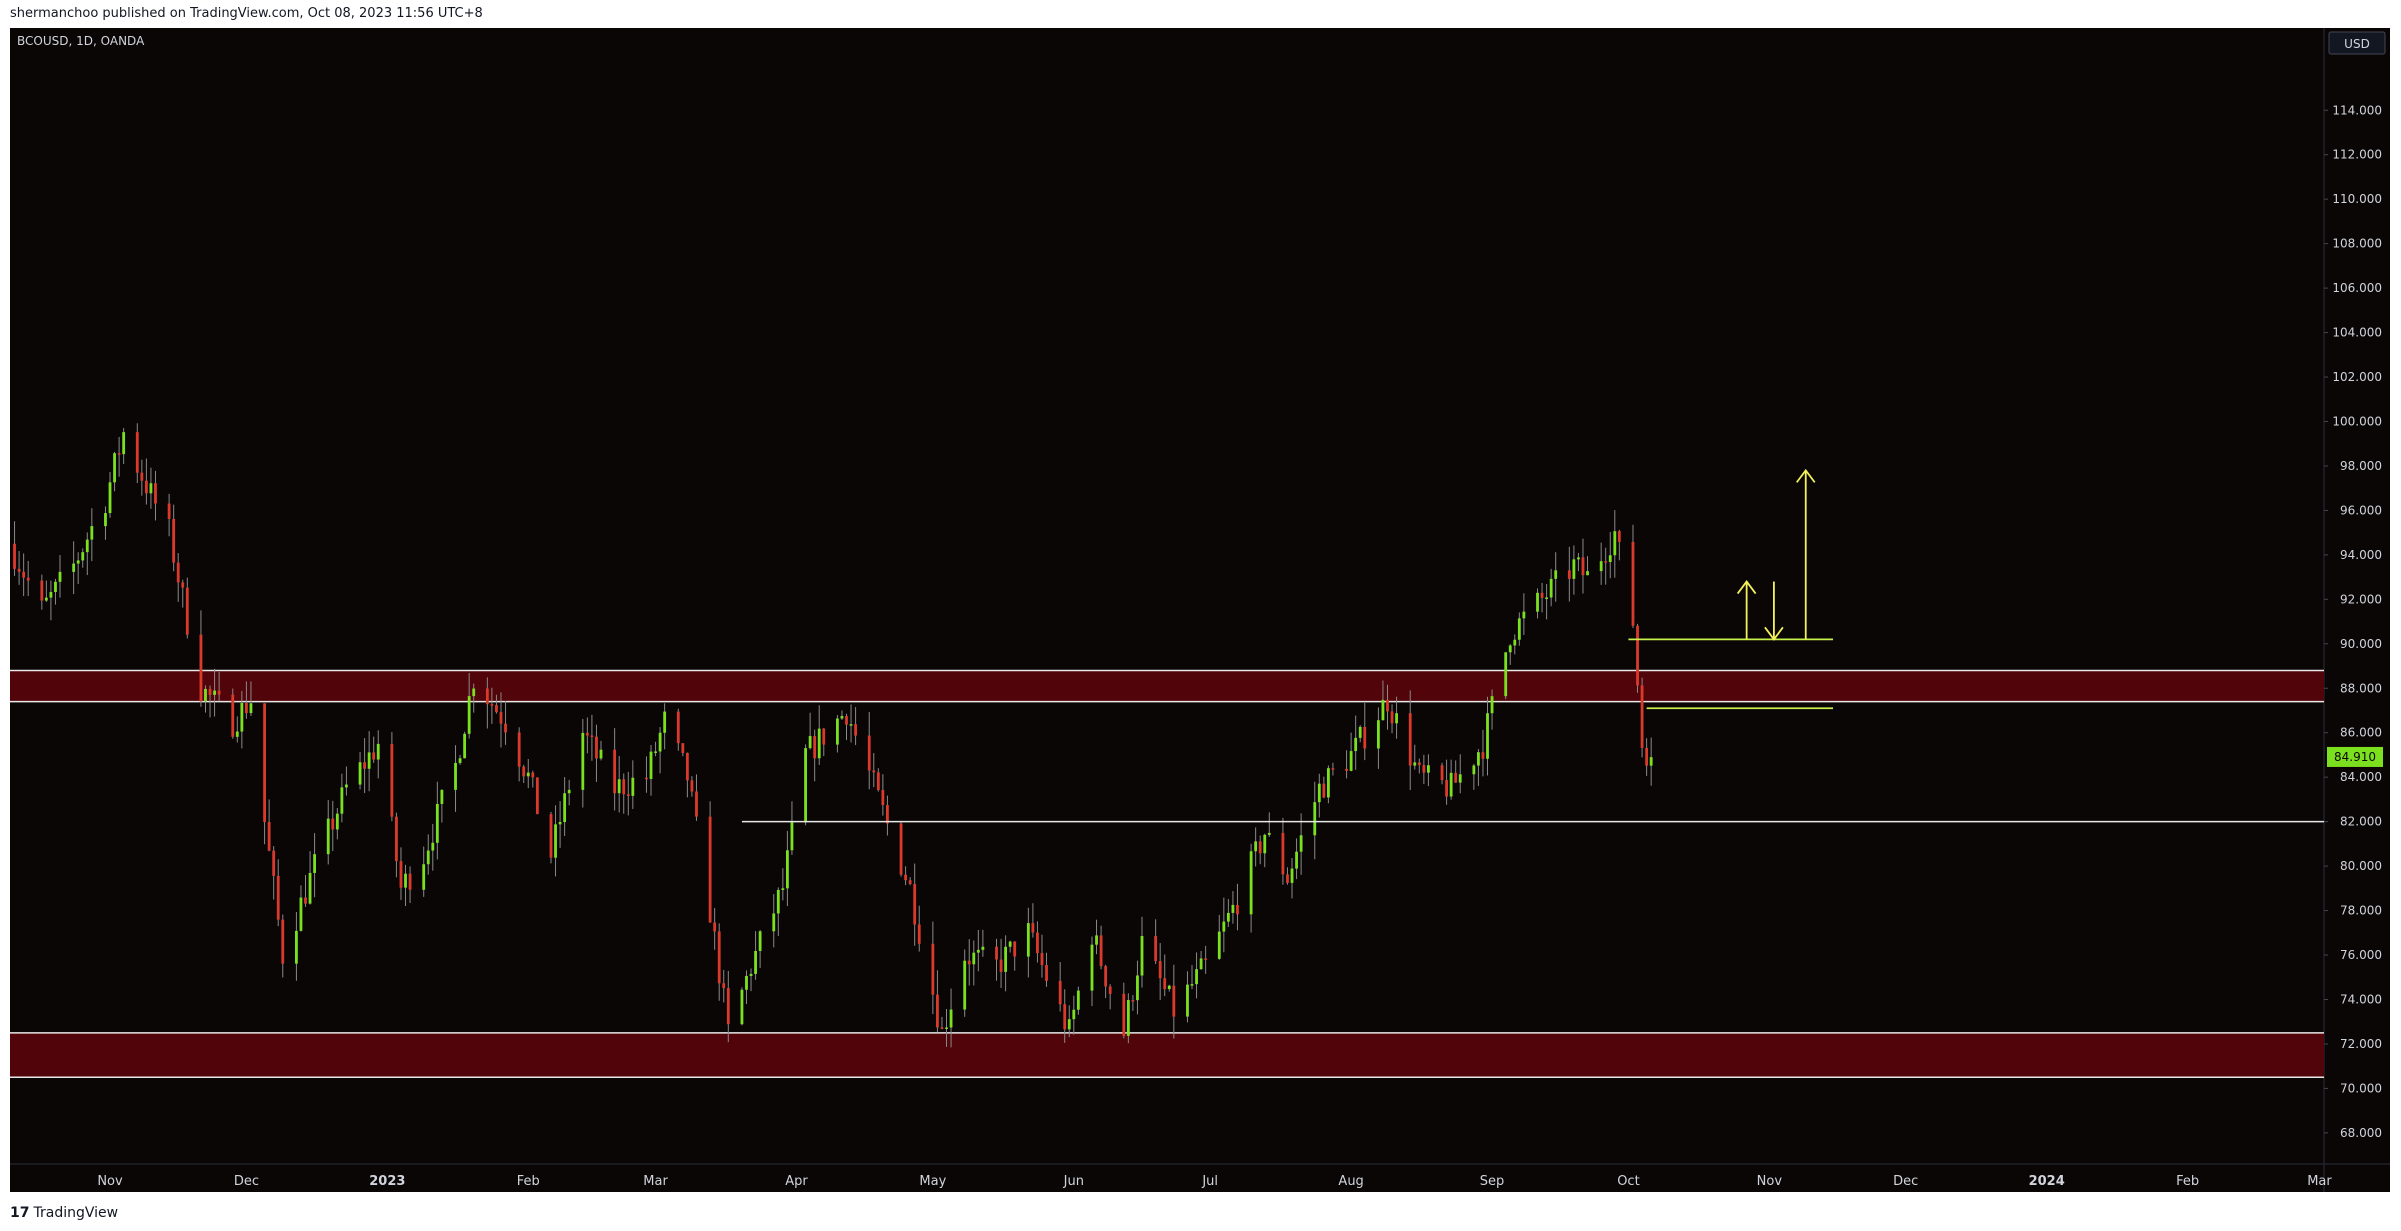 The width and height of the screenshot is (2401, 1231). Describe the element at coordinates (2361, 555) in the screenshot. I see `y-tick-label: 94.000` at that location.